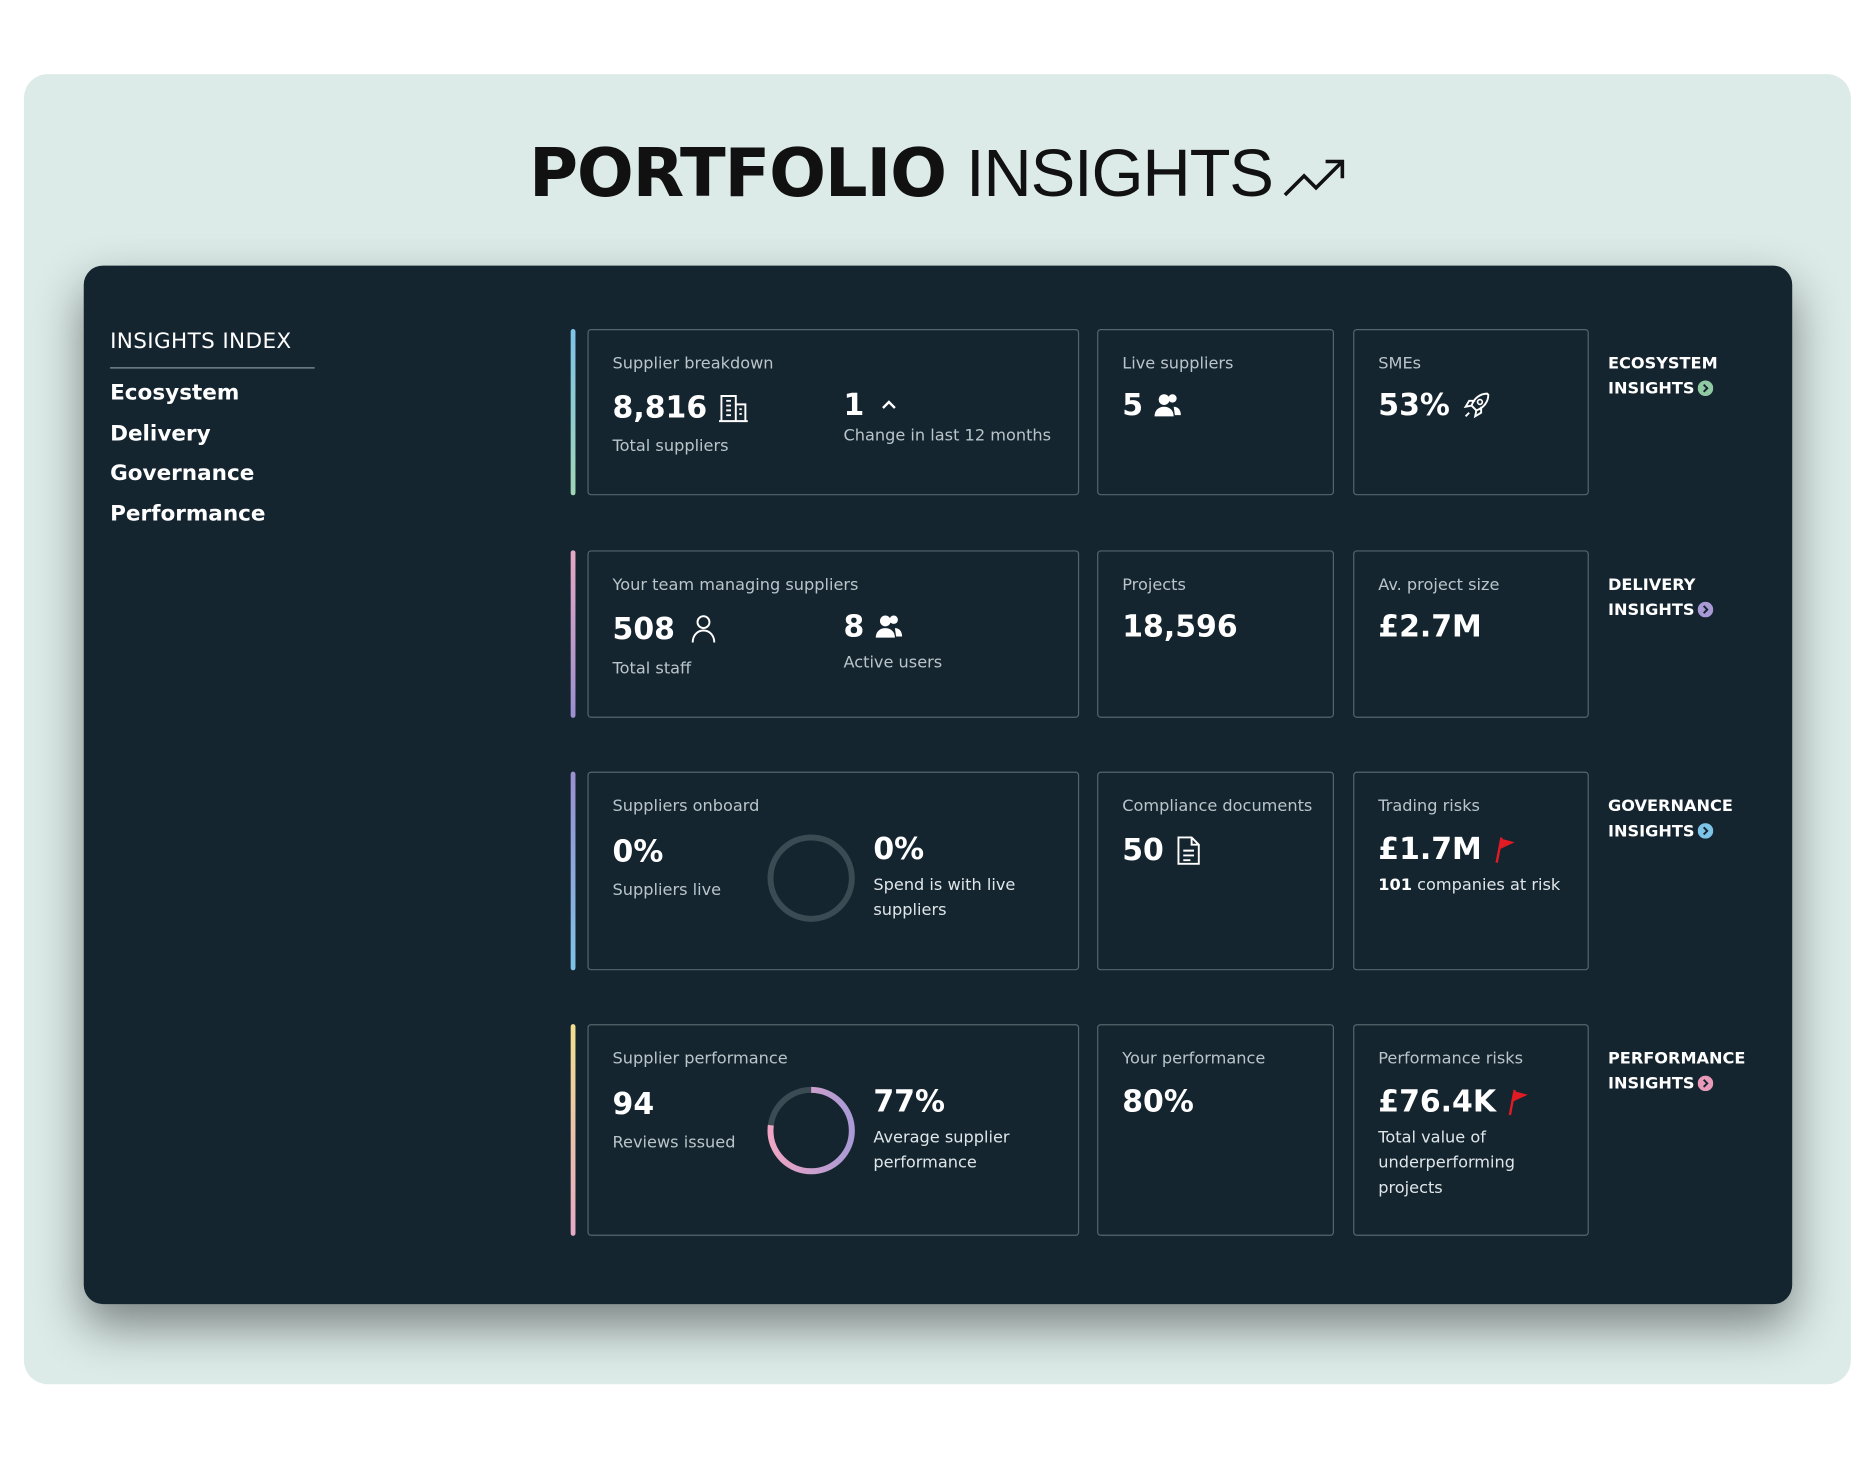  Describe the element at coordinates (1400, 364) in the screenshot. I see `card-label: SMEs` at that location.